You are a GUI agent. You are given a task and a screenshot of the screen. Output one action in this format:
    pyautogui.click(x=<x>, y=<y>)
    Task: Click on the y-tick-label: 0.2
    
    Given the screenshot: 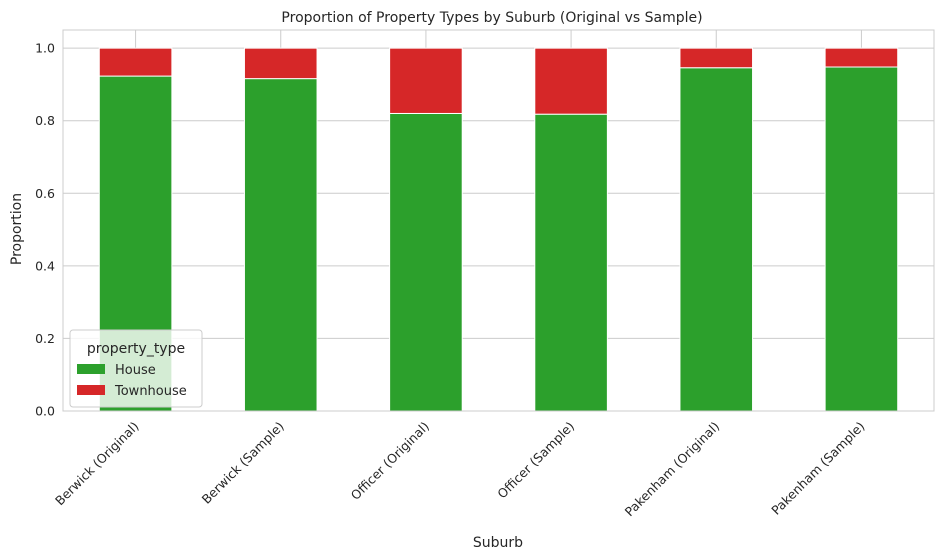 What is the action you would take?
    pyautogui.click(x=45, y=338)
    